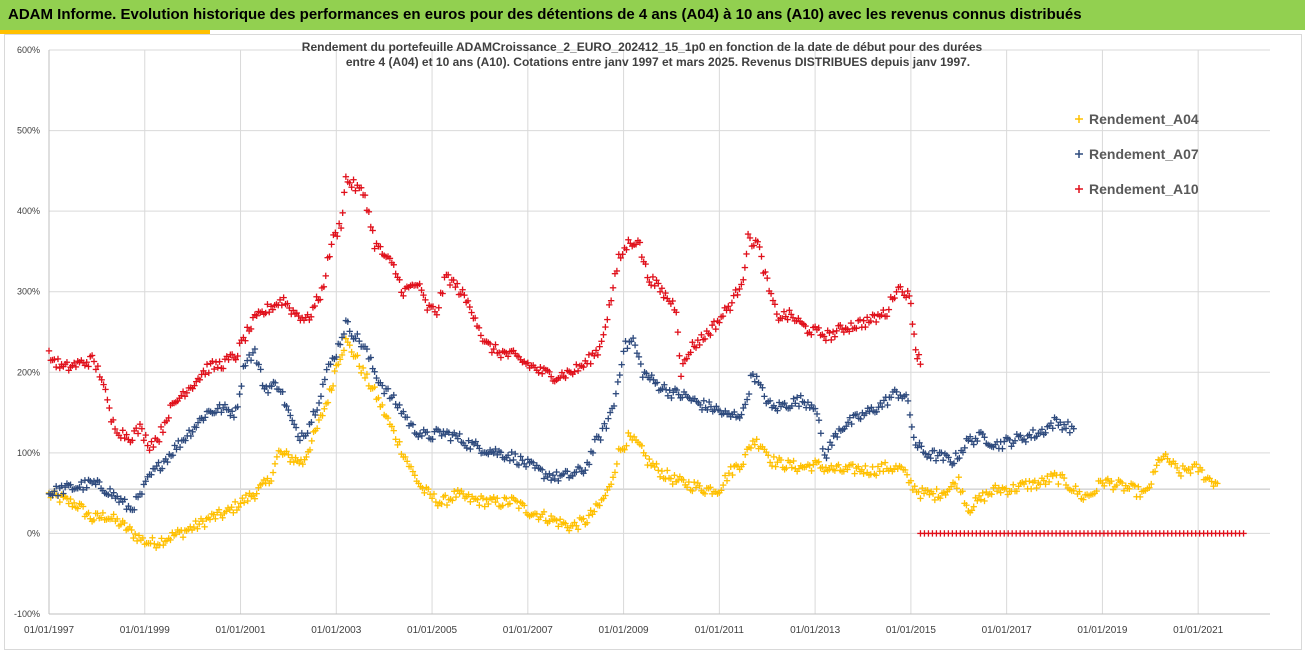 The height and width of the screenshot is (653, 1305). I want to click on legend-item-rendement-a07: Rendement_A07, so click(1137, 154).